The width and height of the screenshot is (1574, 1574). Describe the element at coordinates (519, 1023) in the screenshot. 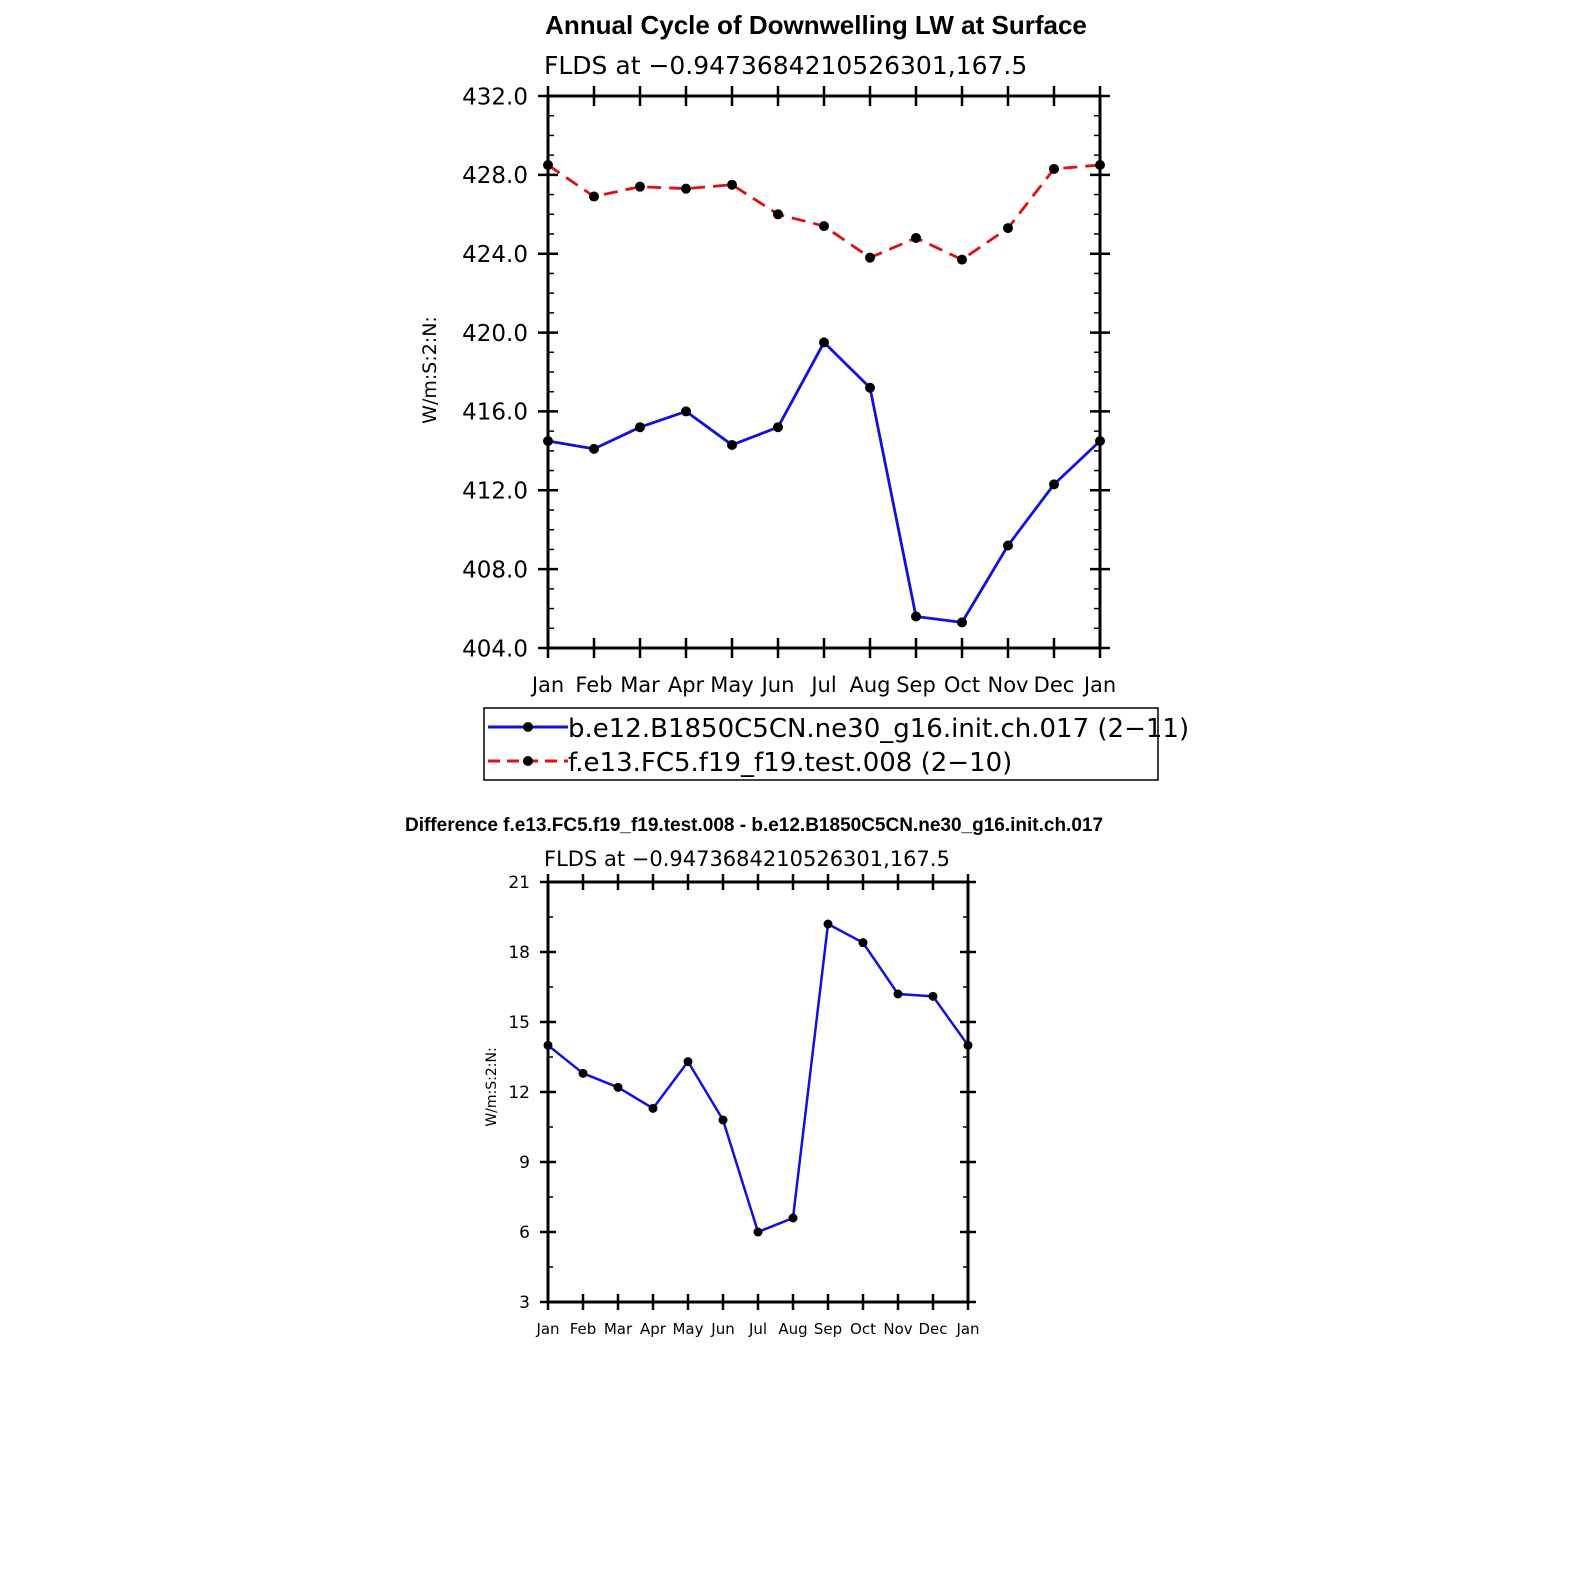

I see `y-tick-label: 15` at that location.